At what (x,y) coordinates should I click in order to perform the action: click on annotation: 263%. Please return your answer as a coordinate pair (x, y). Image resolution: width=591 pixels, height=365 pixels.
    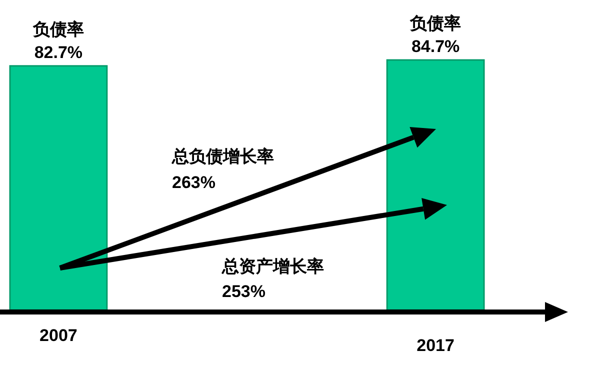
    Looking at the image, I should click on (194, 182).